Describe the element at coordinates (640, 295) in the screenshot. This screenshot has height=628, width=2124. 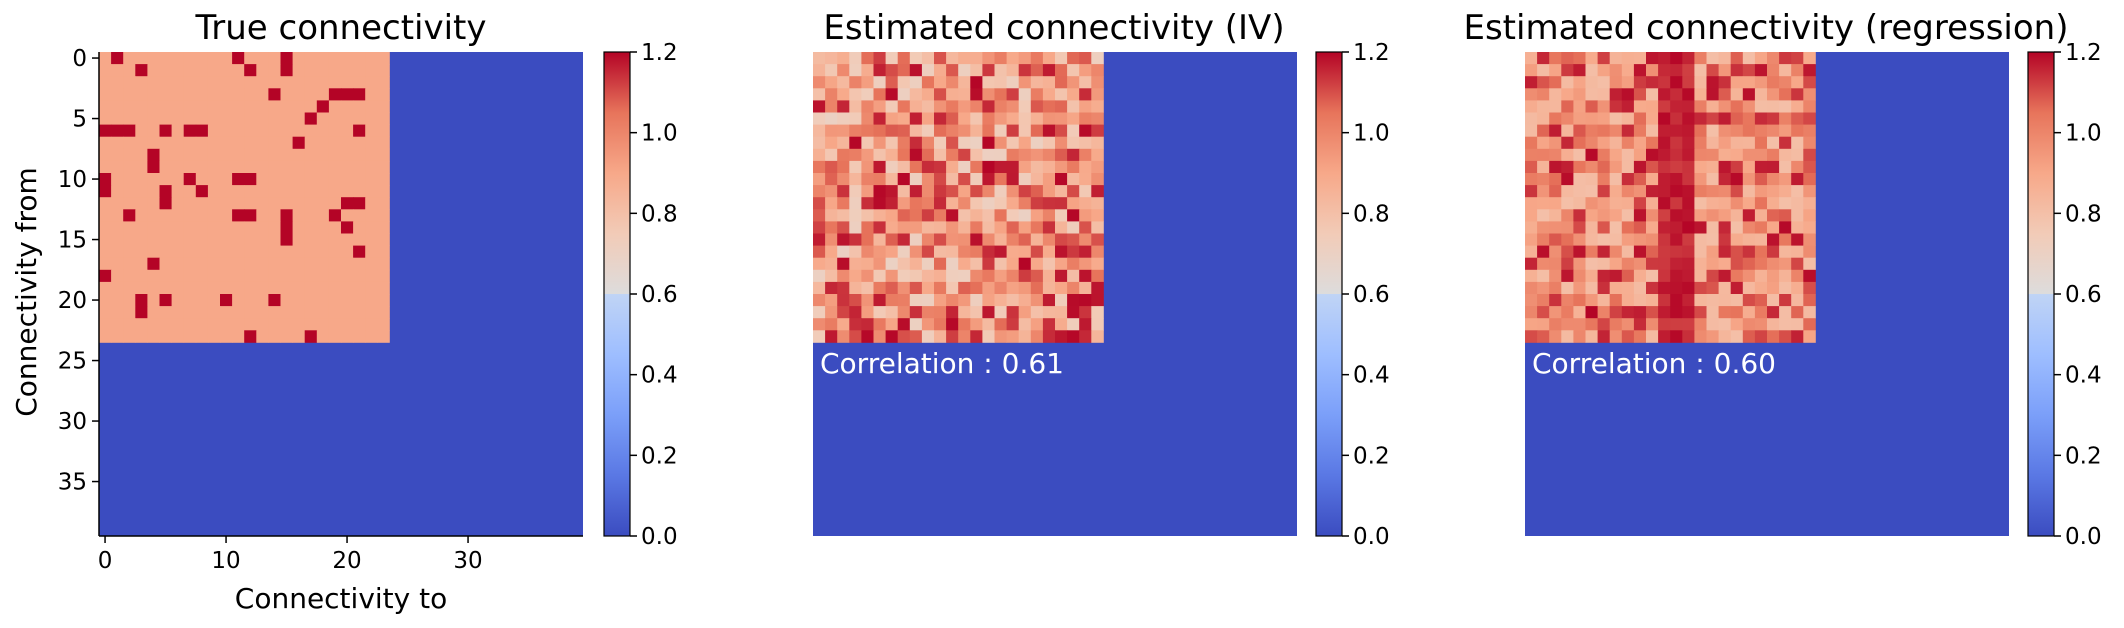
I see `colorbar-true: 0.00.20.40.60.81.01.2` at that location.